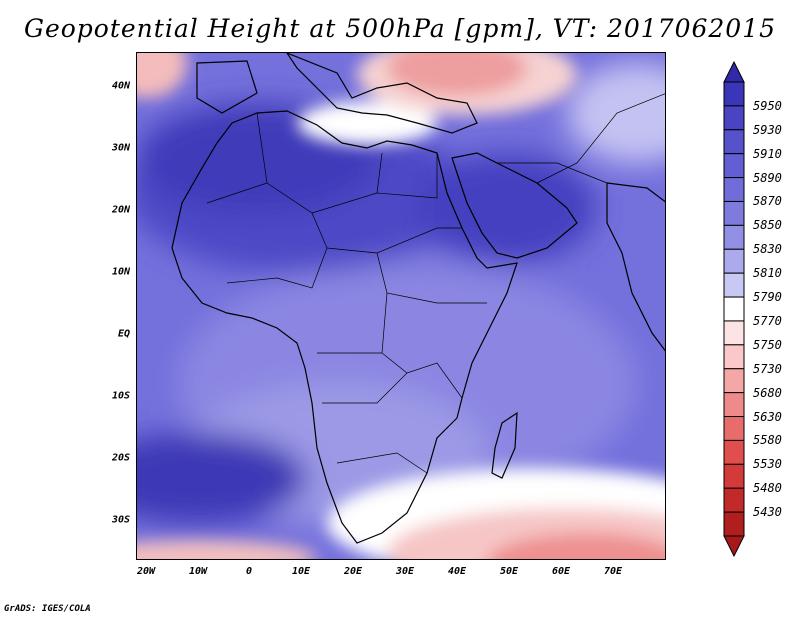 Image resolution: width=800 pixels, height=618 pixels. Describe the element at coordinates (767, 416) in the screenshot. I see `colorbar-level-label: 5630` at that location.